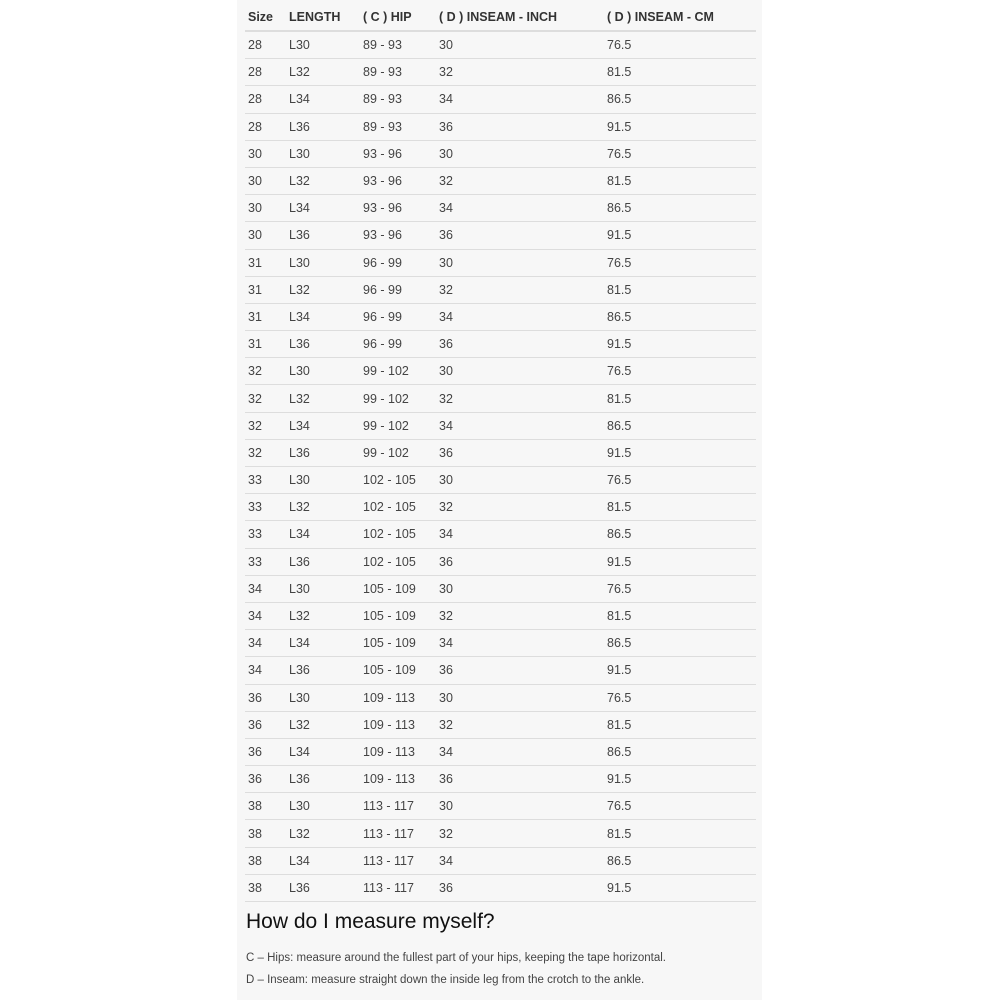 This screenshot has height=1000, width=1000. I want to click on table-row: 32 L32 99 - 102 32 81.5, so click(500, 398).